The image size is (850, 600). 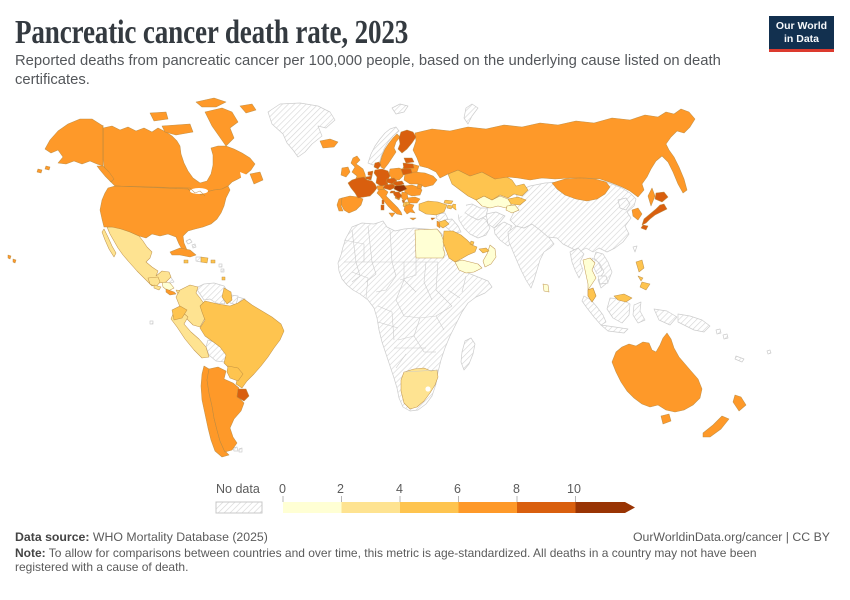 I want to click on svg-text: 4, so click(x=399, y=489).